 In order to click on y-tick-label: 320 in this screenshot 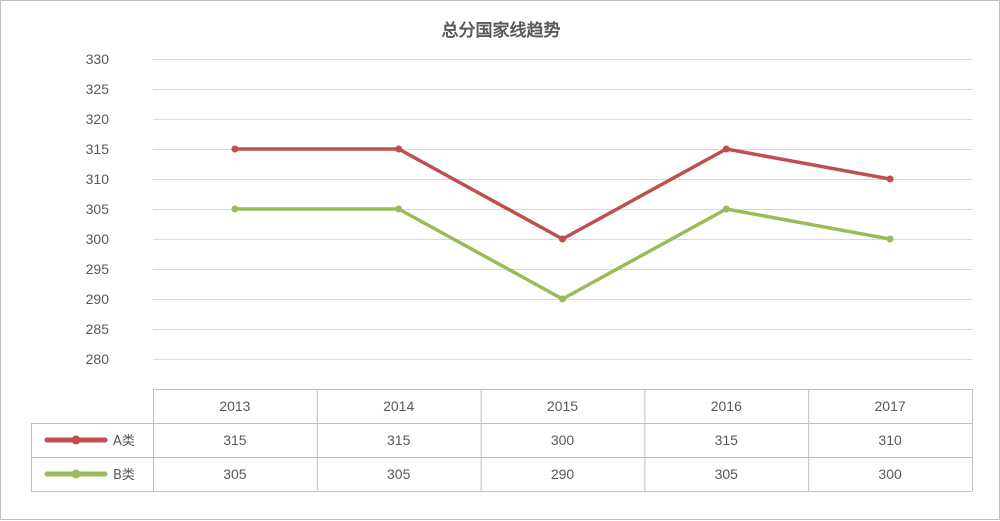, I will do `click(98, 119)`.